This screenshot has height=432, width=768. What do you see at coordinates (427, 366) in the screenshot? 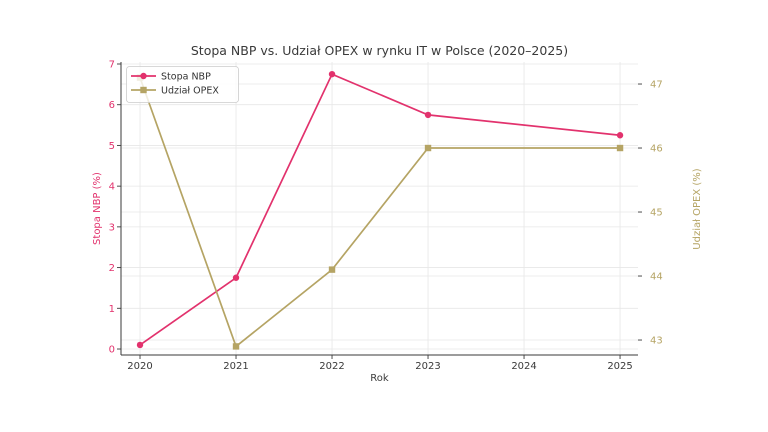
I see `x-tick-label: 2023` at bounding box center [427, 366].